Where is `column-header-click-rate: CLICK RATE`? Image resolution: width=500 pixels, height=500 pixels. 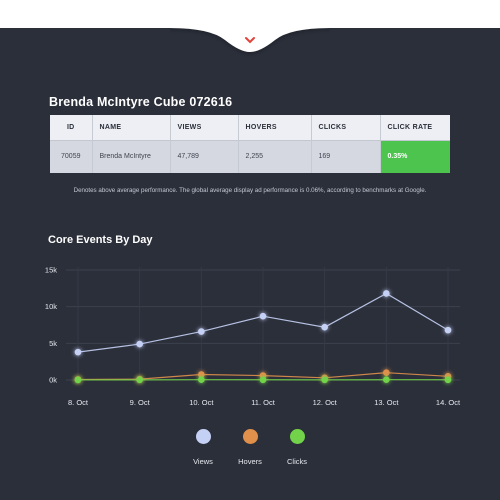
column-header-click-rate: CLICK RATE is located at coordinates (415, 127).